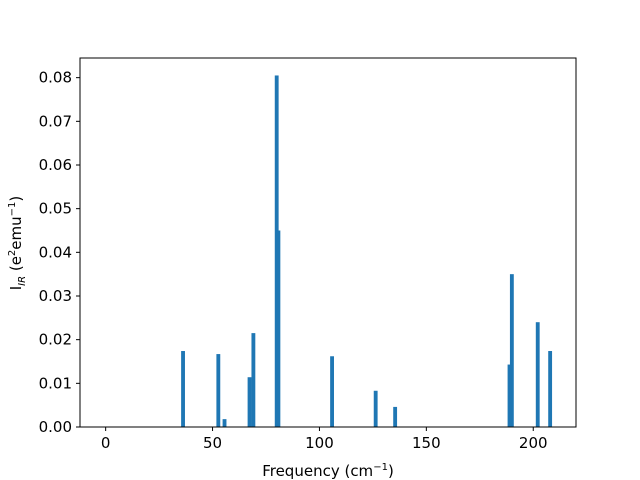 The height and width of the screenshot is (480, 640). Describe the element at coordinates (533, 443) in the screenshot. I see `x-tick-label-4: 200` at that location.